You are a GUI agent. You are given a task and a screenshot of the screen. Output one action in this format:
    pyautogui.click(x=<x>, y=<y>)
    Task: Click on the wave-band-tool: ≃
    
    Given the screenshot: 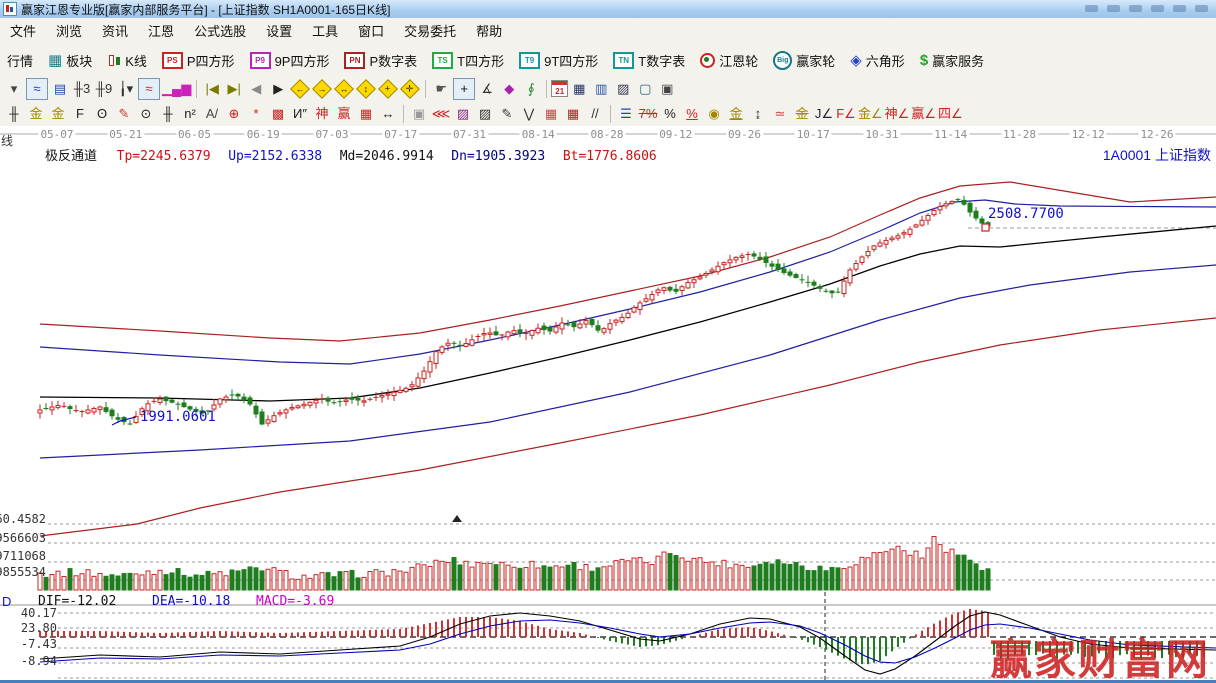 What is the action you would take?
    pyautogui.click(x=780, y=113)
    